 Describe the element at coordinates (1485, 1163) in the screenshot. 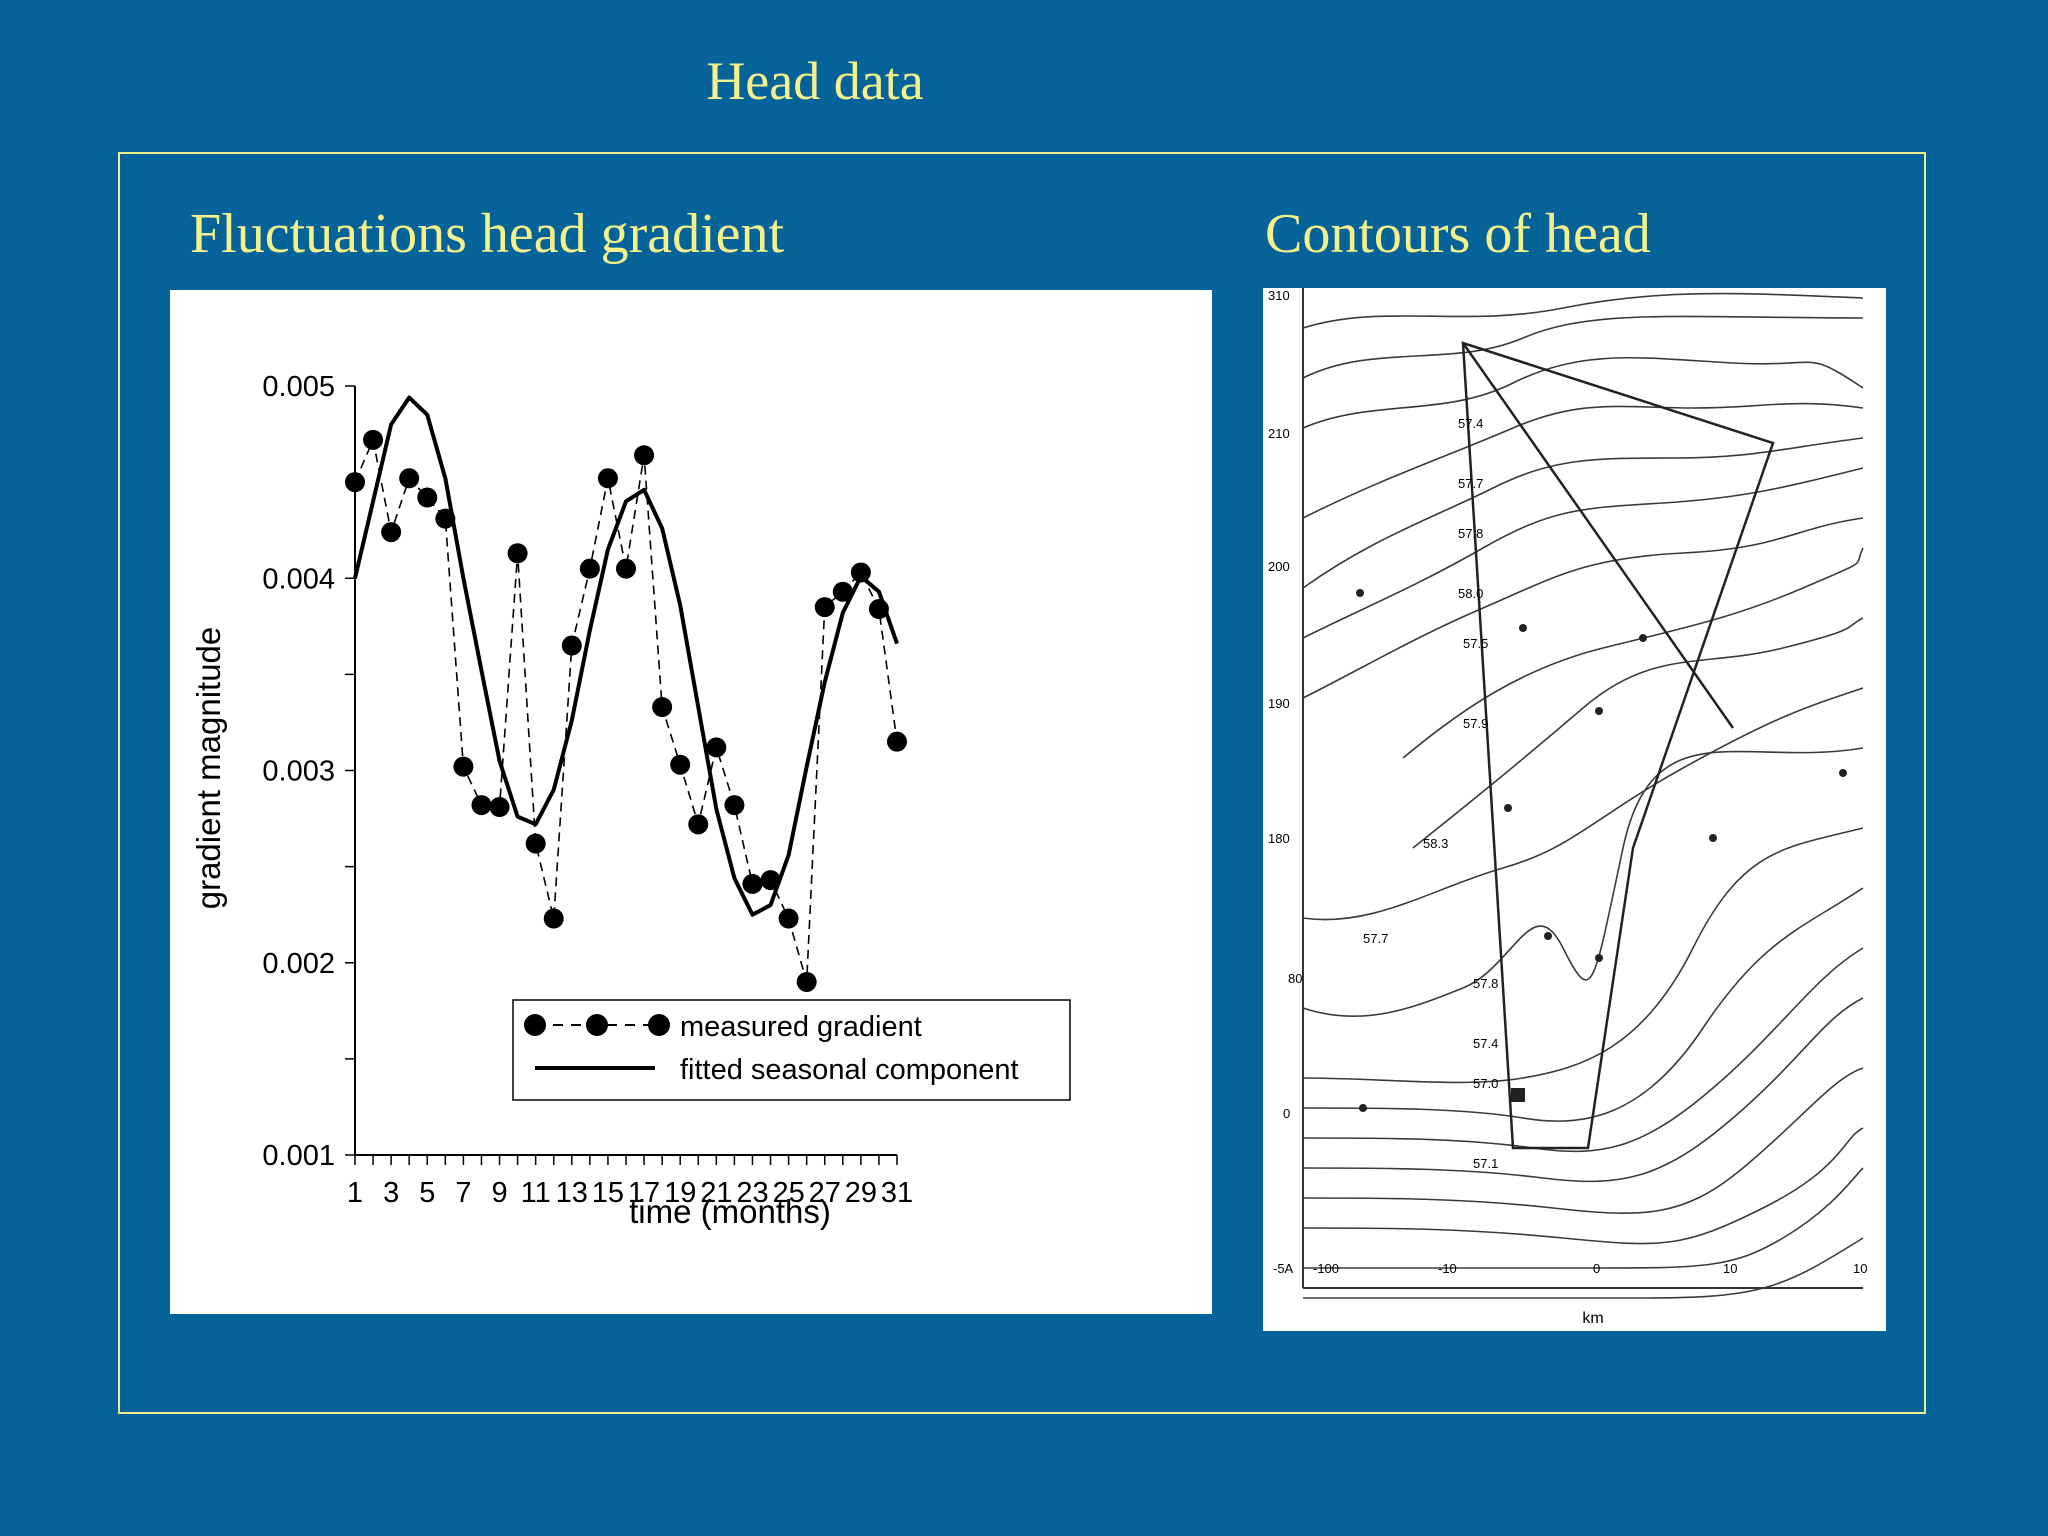

I see `contour-label: 57.1` at that location.